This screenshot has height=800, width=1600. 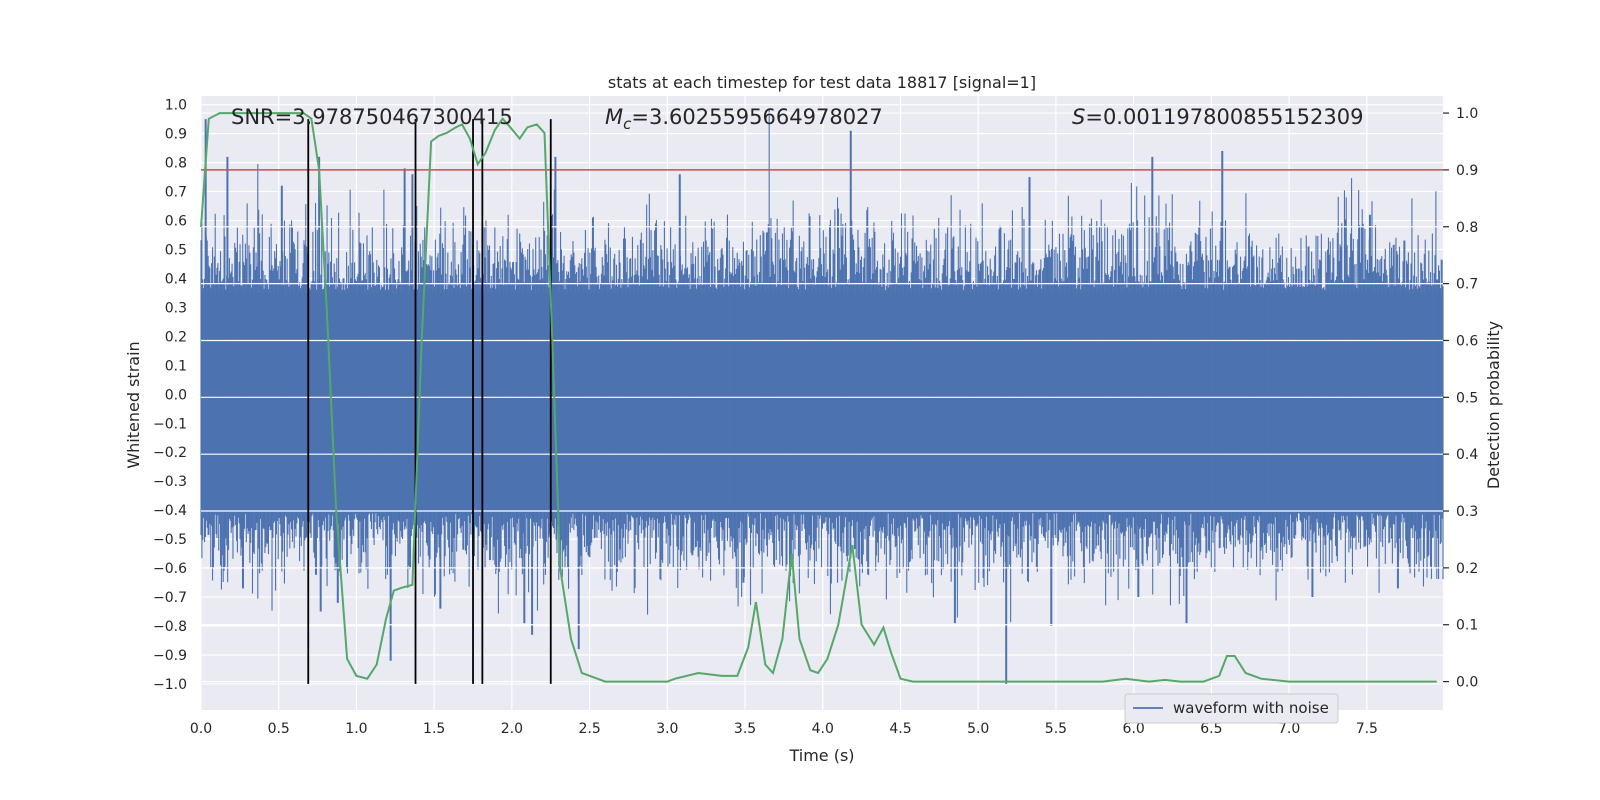 I want to click on legend-box, so click(x=1231, y=708).